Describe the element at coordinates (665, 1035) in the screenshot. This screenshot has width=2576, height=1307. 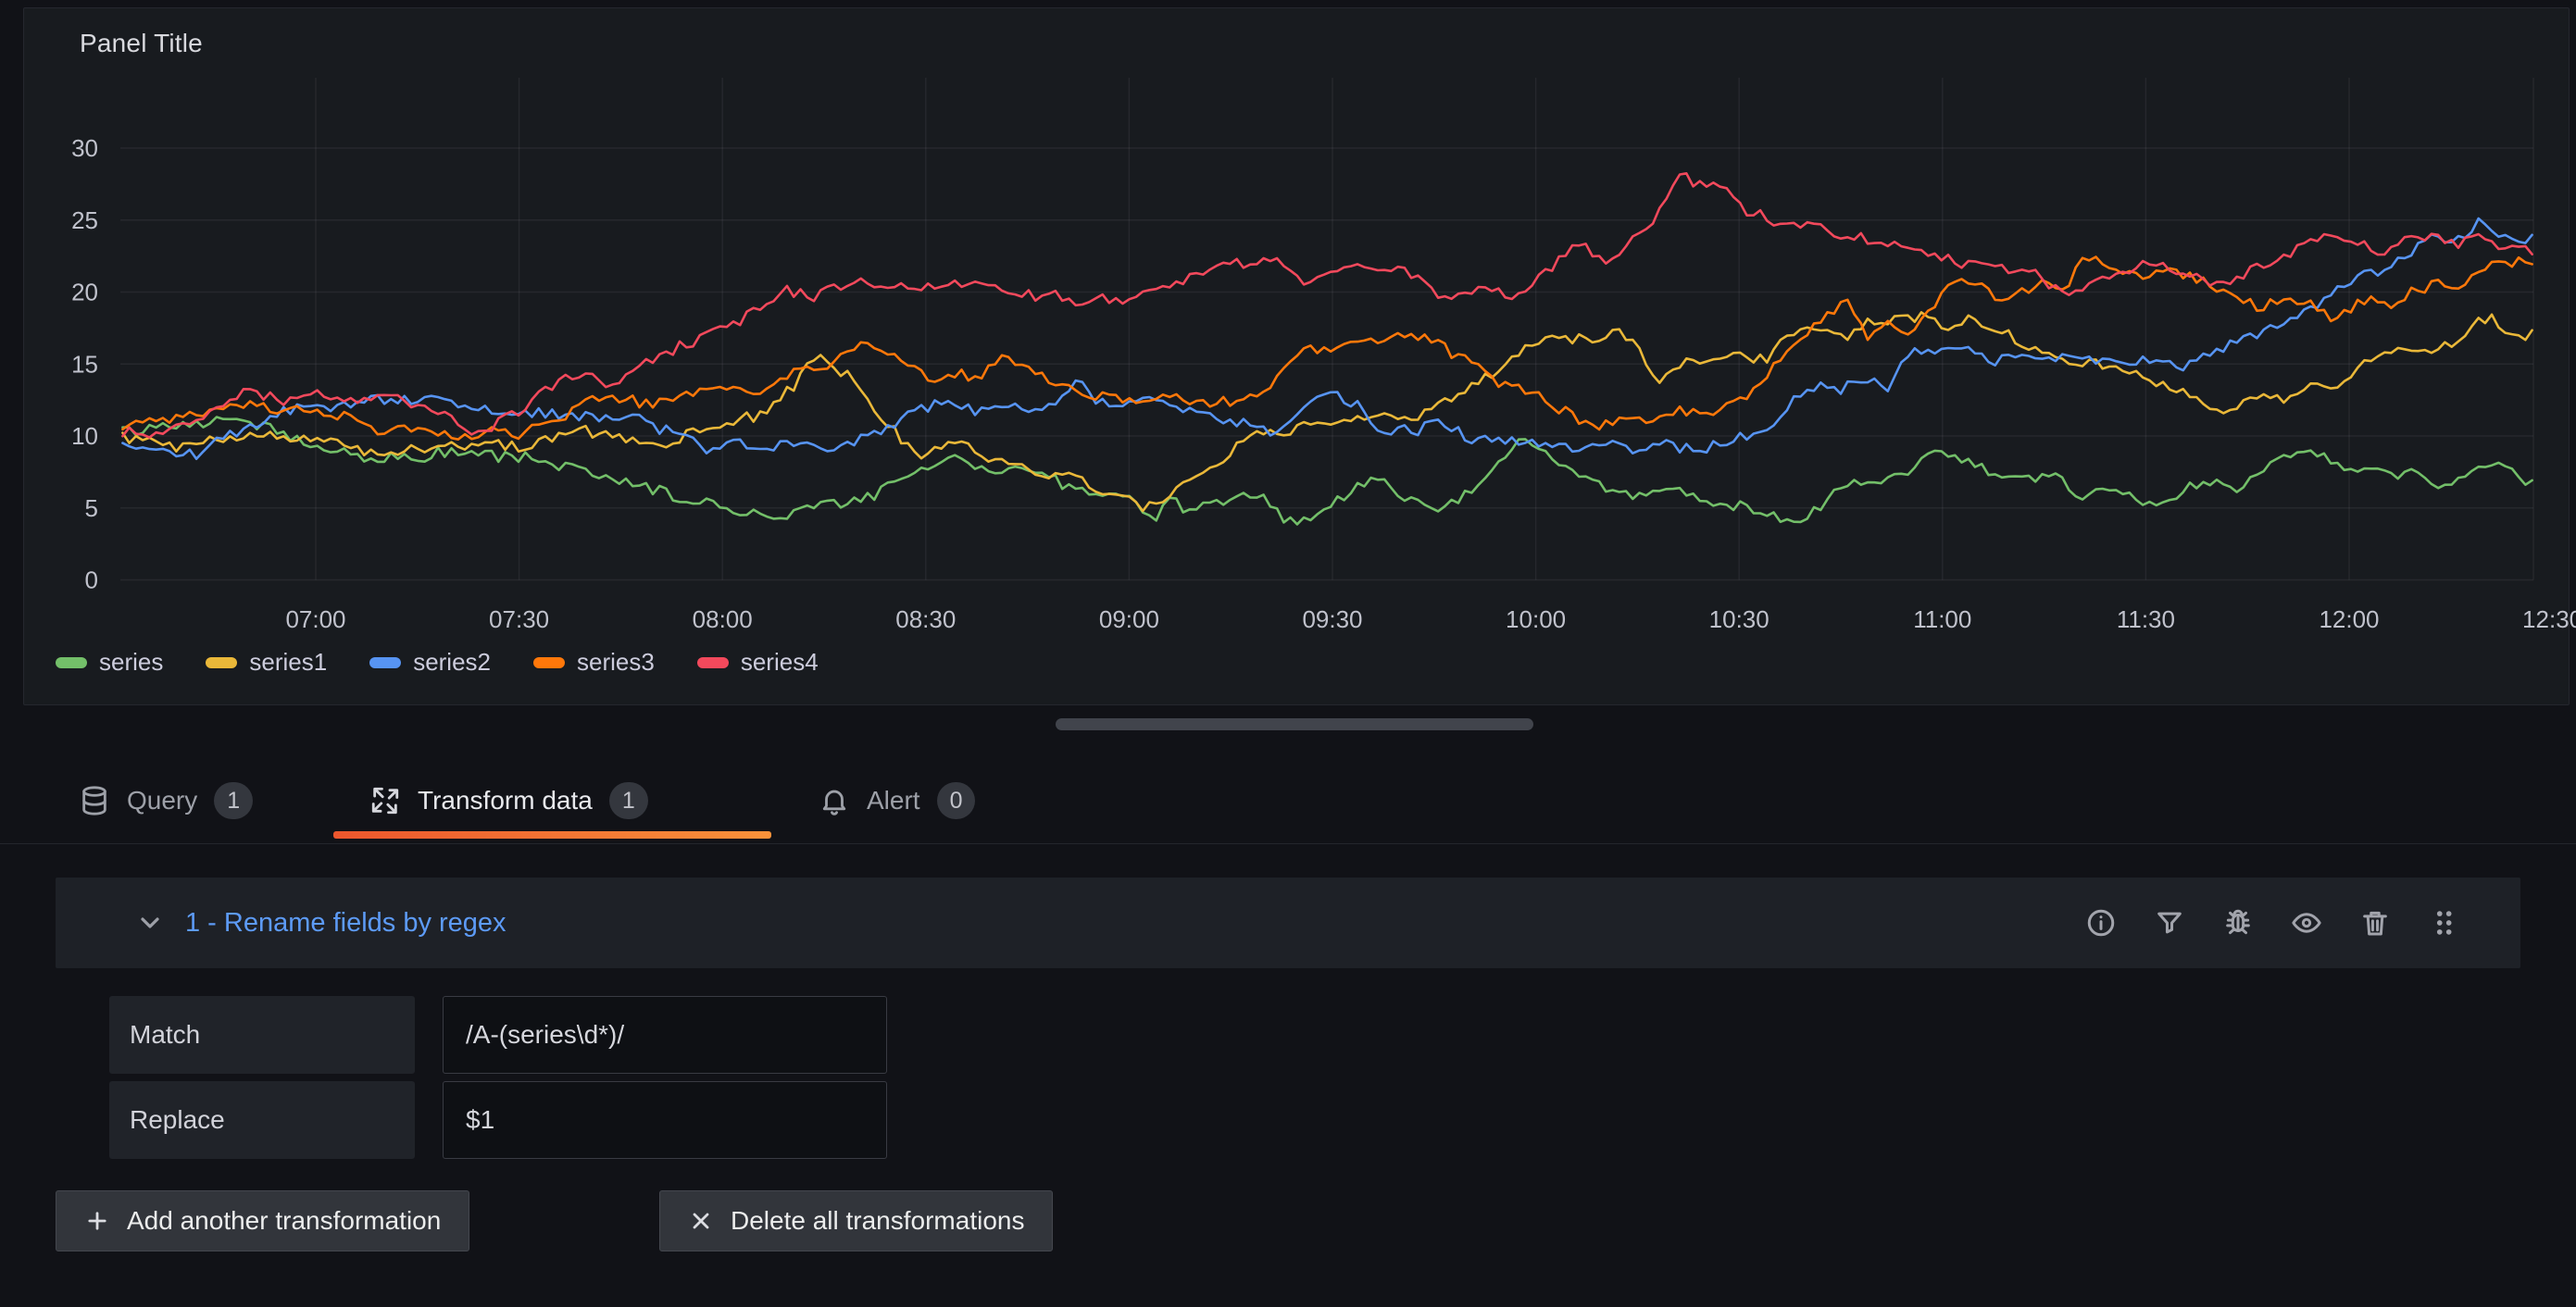
I see `match-input` at that location.